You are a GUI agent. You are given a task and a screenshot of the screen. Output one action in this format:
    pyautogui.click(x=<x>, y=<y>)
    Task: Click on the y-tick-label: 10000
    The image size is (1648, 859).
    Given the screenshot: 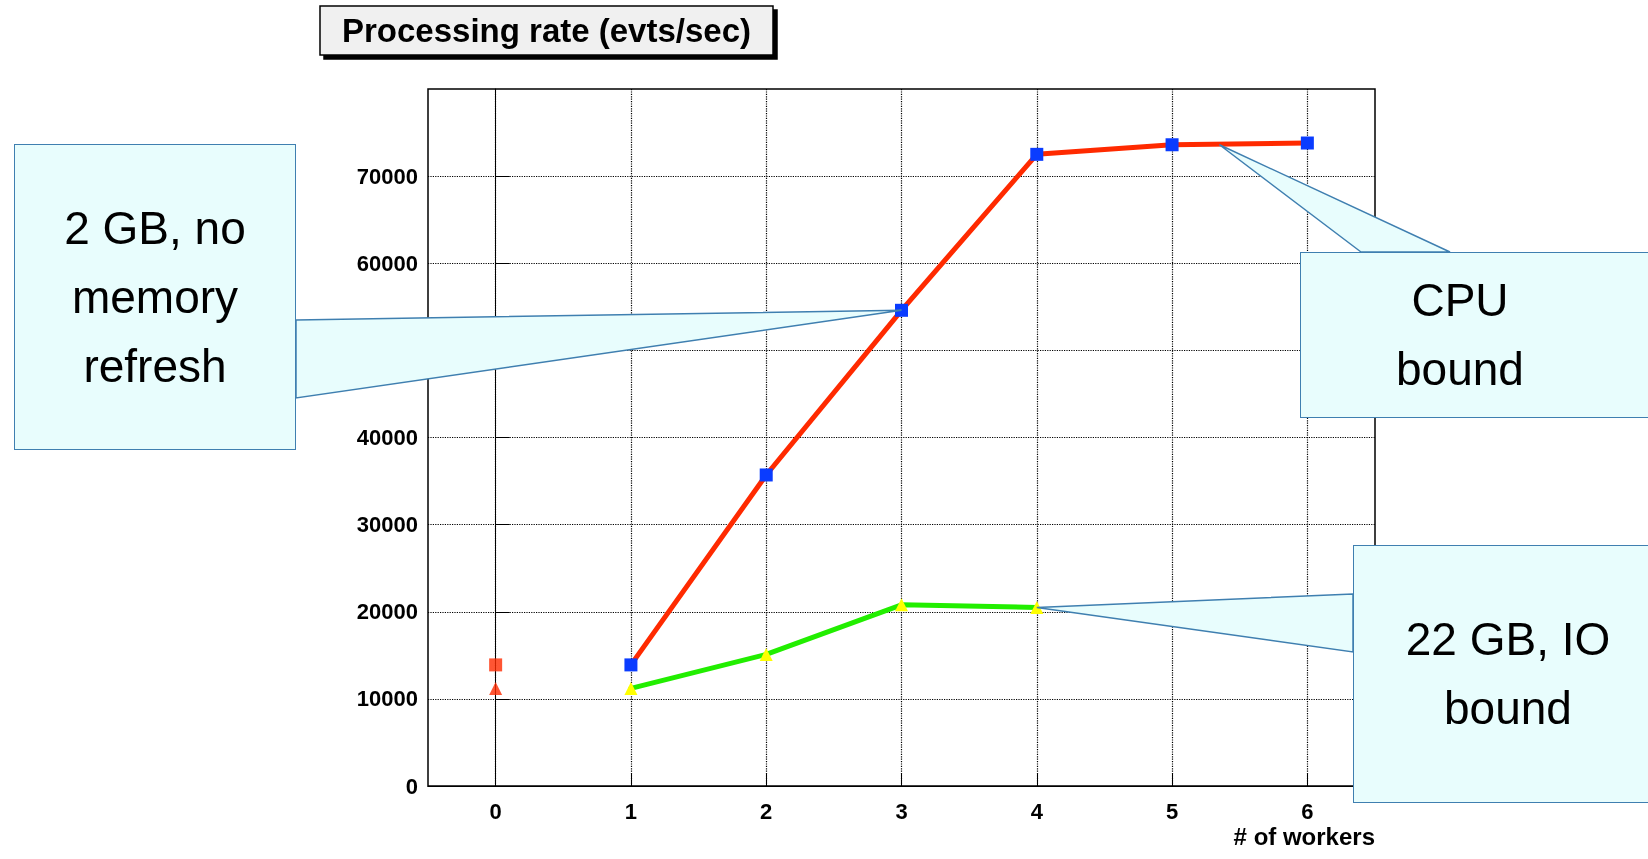 What is the action you would take?
    pyautogui.click(x=387, y=699)
    